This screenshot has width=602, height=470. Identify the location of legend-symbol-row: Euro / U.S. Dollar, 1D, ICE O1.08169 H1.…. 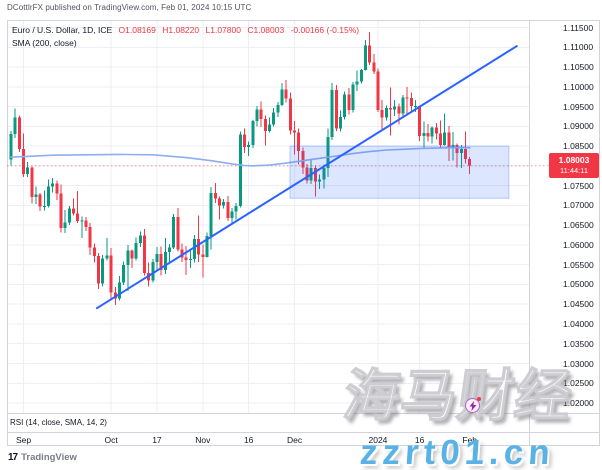
(185, 30).